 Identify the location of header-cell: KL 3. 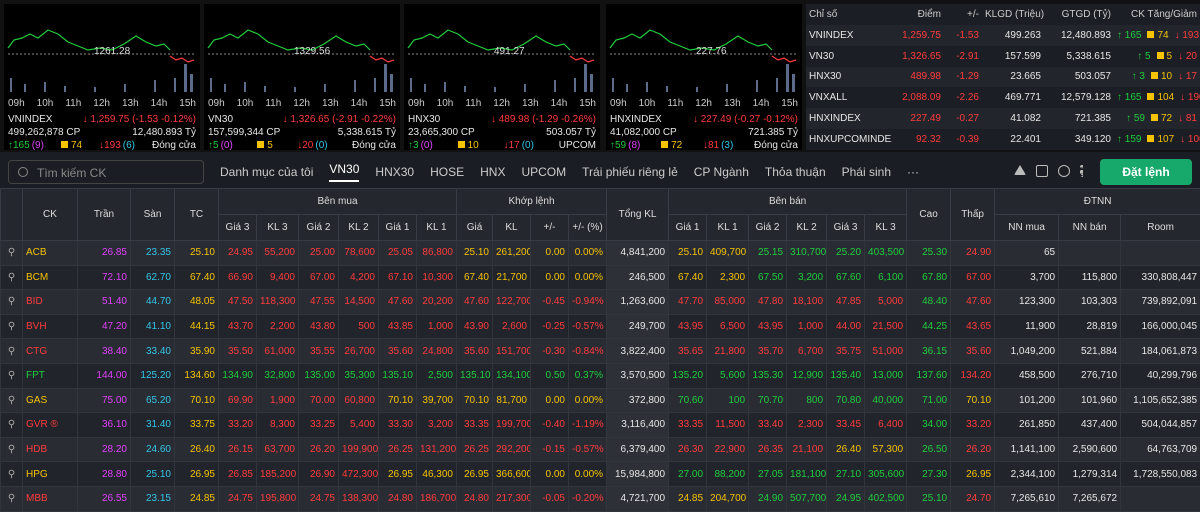
(886, 228).